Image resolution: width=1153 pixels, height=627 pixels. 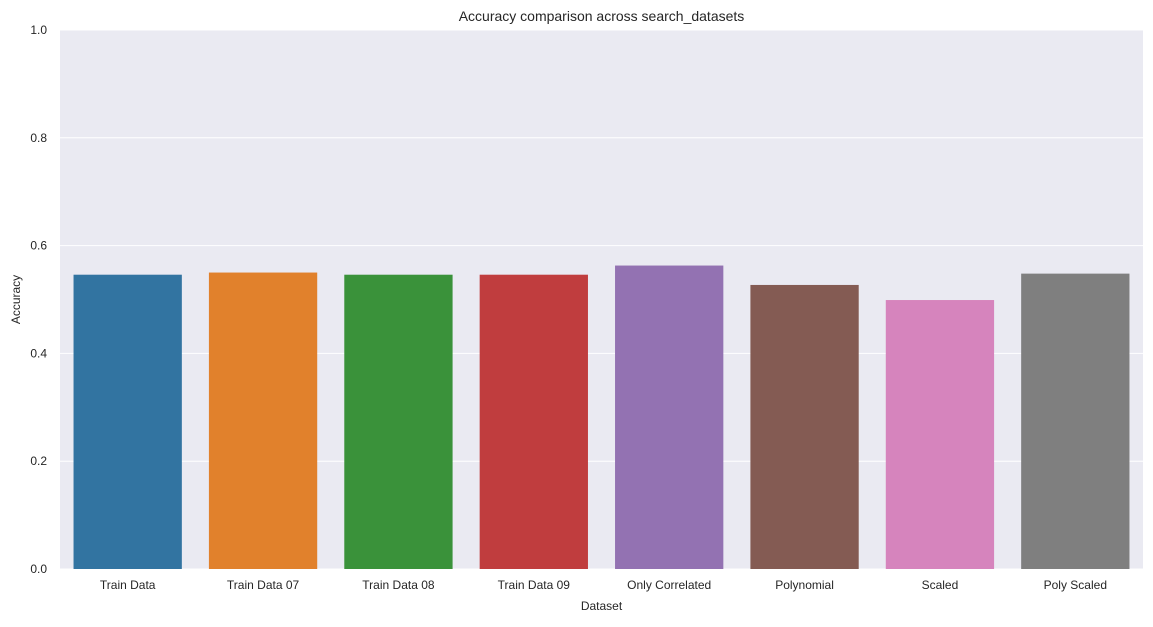 What do you see at coordinates (804, 585) in the screenshot?
I see `x-tick-label: Polynomial` at bounding box center [804, 585].